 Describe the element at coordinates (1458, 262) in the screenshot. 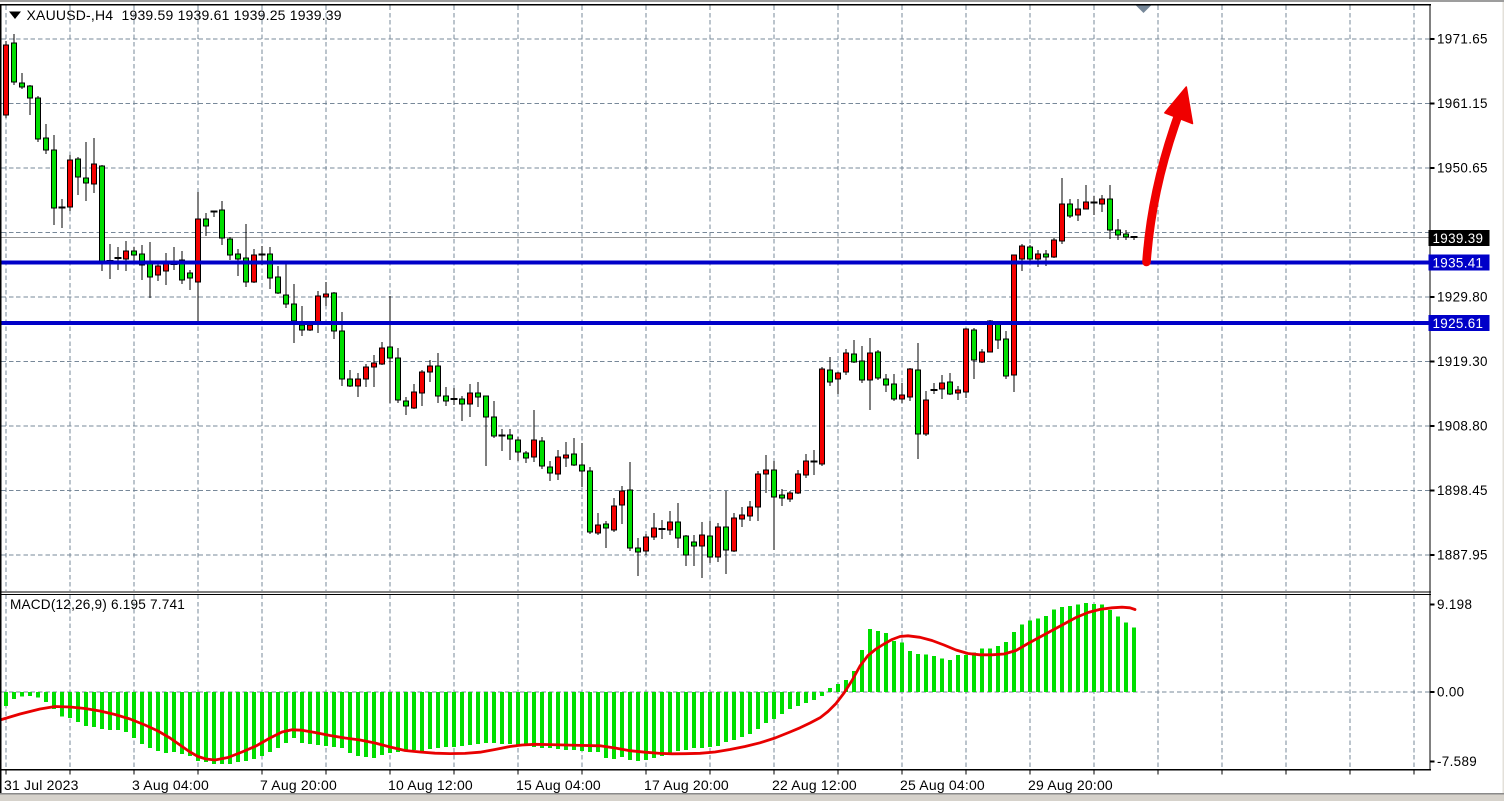

I see `svg-text: 1935.41` at that location.